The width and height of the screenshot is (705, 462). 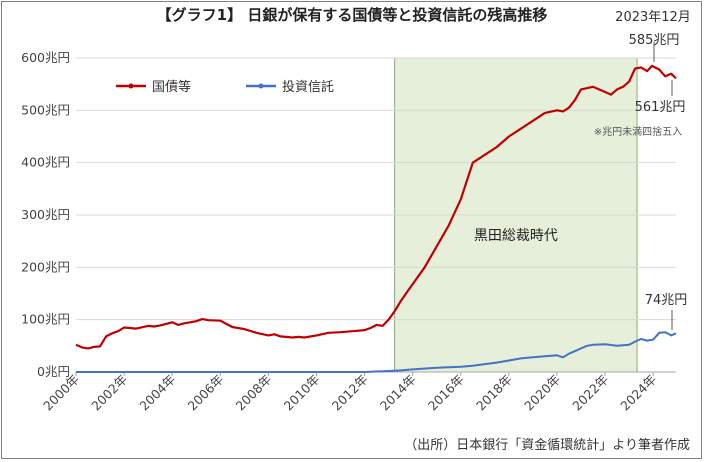 I want to click on x-tick-label: 2016年, so click(x=446, y=393).